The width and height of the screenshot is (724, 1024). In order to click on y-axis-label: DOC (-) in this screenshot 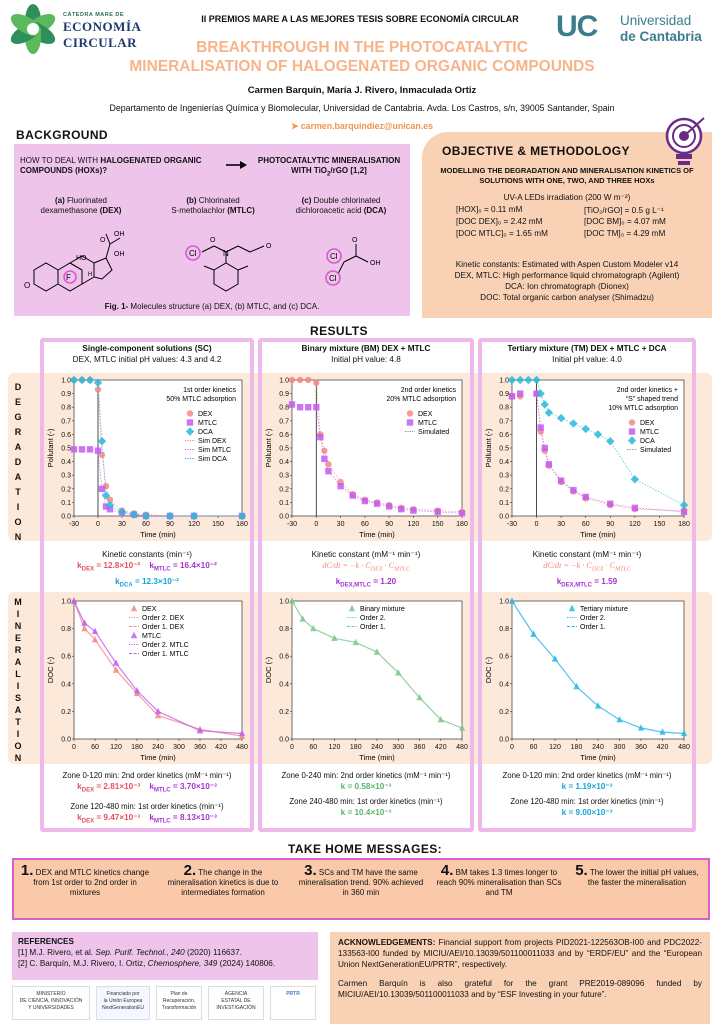, I will do `click(50, 669)`.